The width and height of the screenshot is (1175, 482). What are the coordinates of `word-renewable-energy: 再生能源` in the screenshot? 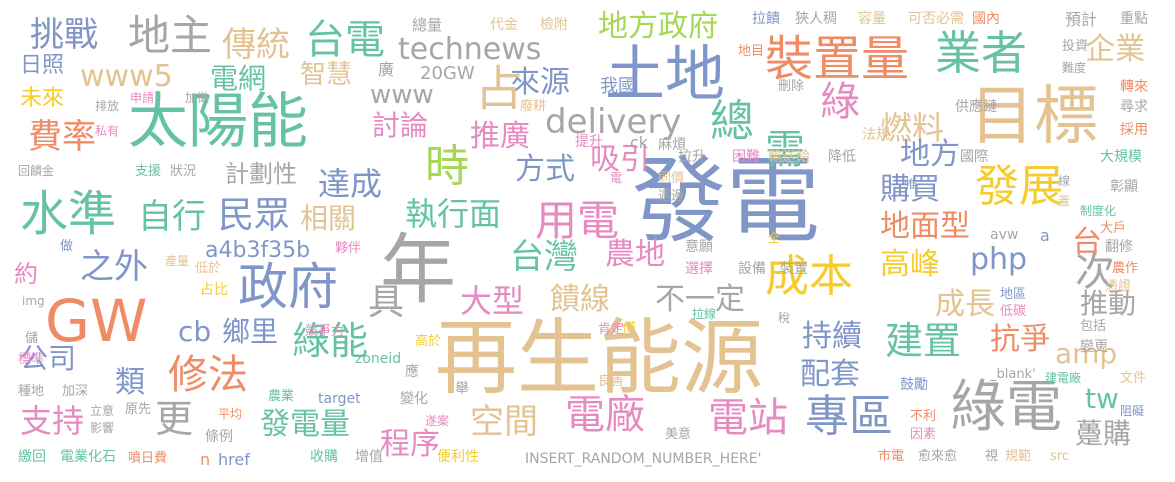 It's located at (599, 358).